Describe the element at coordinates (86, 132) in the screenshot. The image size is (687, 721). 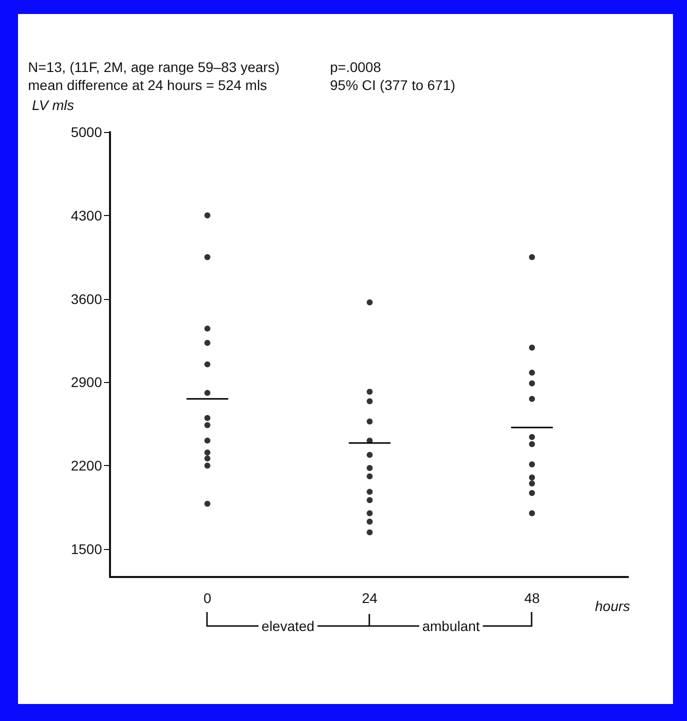
I see `y-tick-label: 5000` at that location.